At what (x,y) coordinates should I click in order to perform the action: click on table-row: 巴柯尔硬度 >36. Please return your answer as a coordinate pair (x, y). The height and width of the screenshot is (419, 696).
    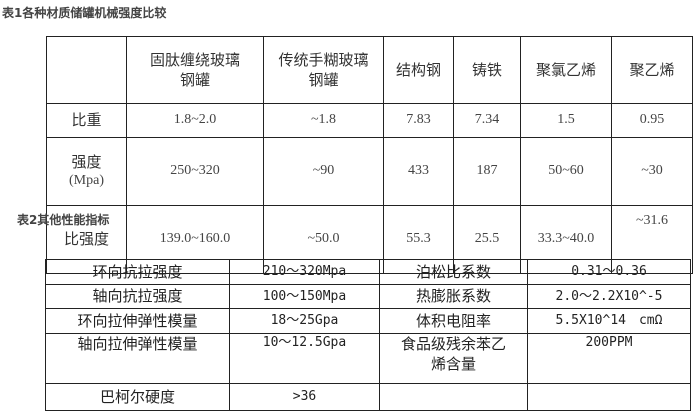
    Looking at the image, I should click on (368, 397).